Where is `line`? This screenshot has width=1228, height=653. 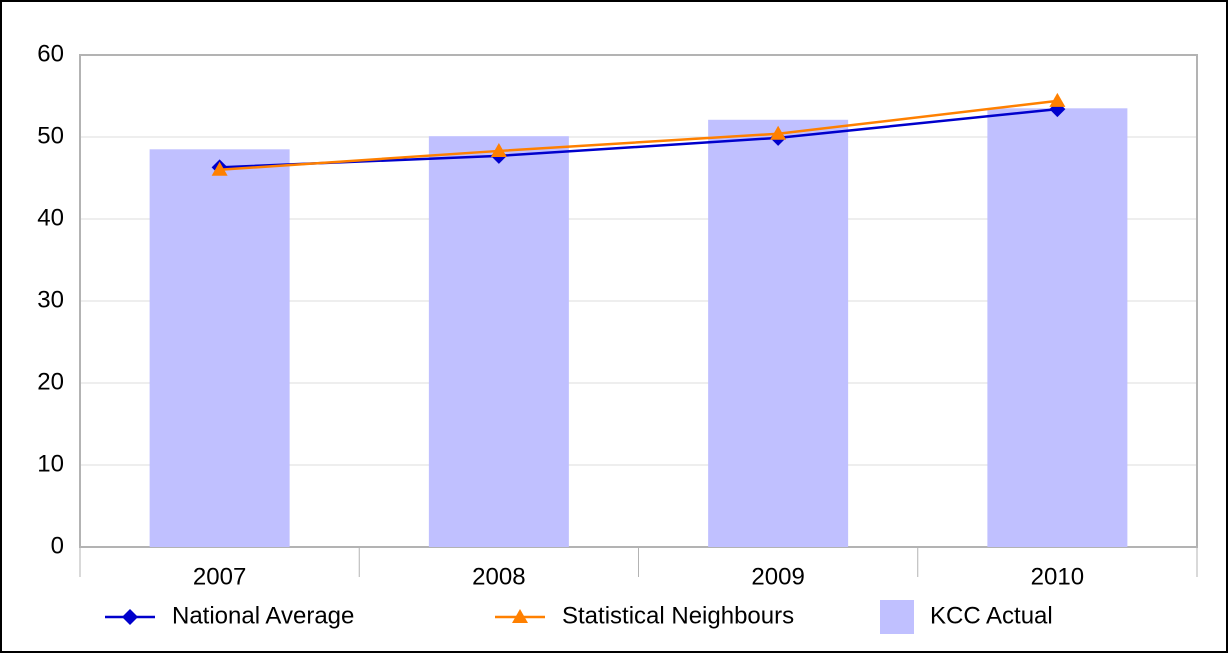 line is located at coordinates (638, 135).